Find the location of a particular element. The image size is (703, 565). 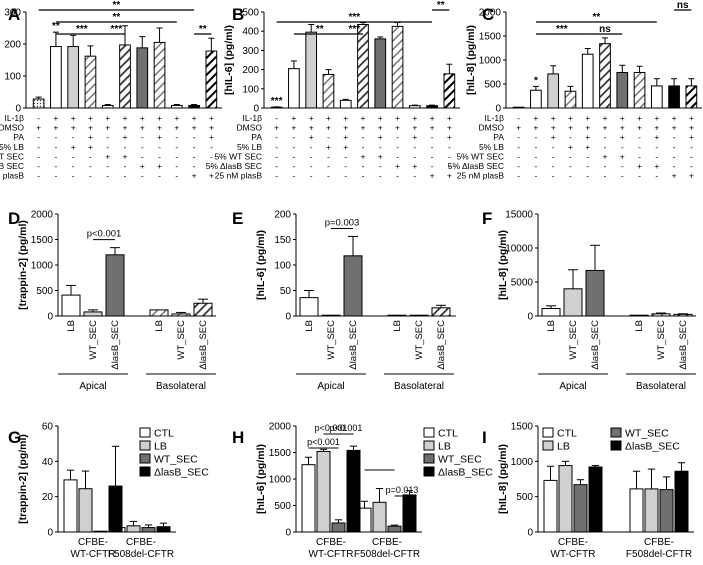

panel-f-group-label: Apical is located at coordinates (572, 386).